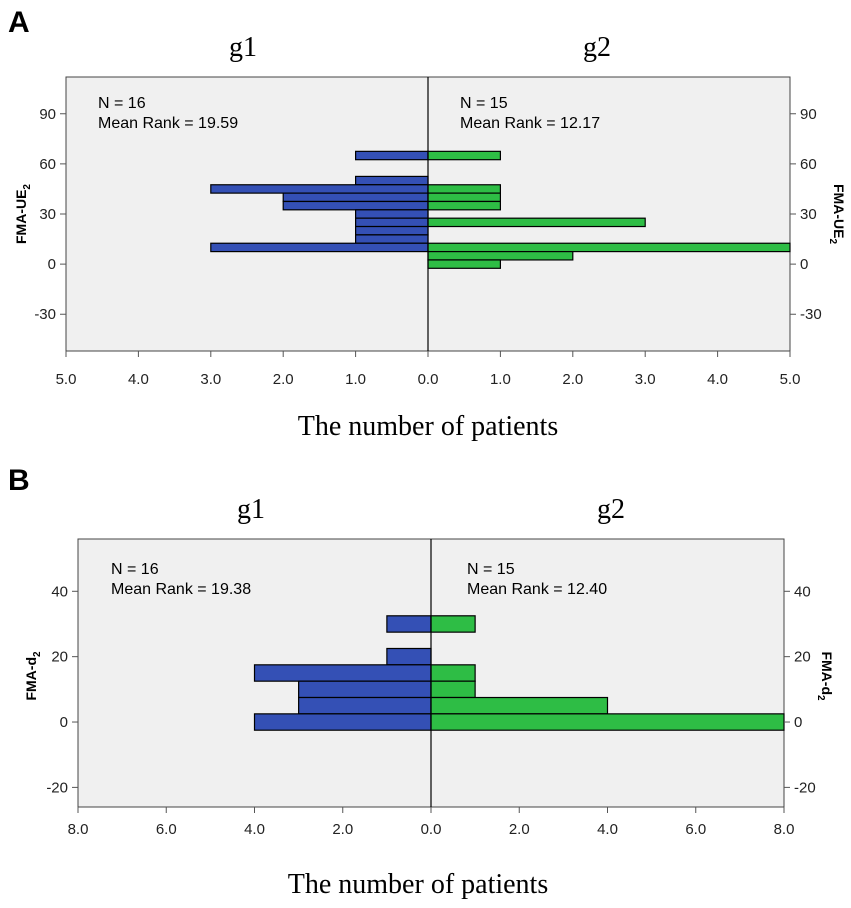 This screenshot has height=908, width=851. I want to click on ylabel-right-b-sub: 2, so click(820, 698).